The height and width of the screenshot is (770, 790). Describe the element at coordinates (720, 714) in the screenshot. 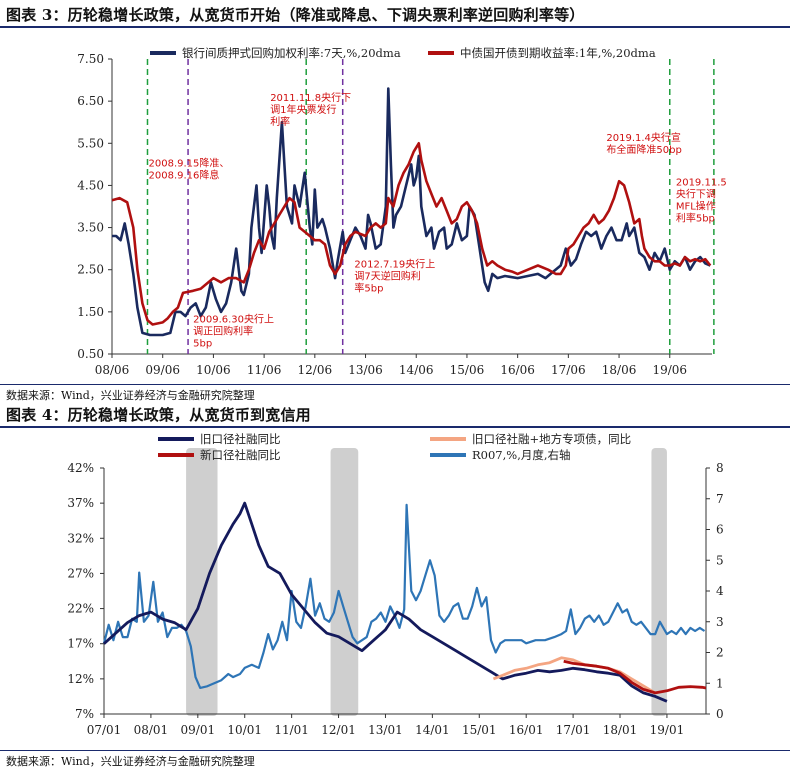

I see `y-right-tick-label: 0` at that location.